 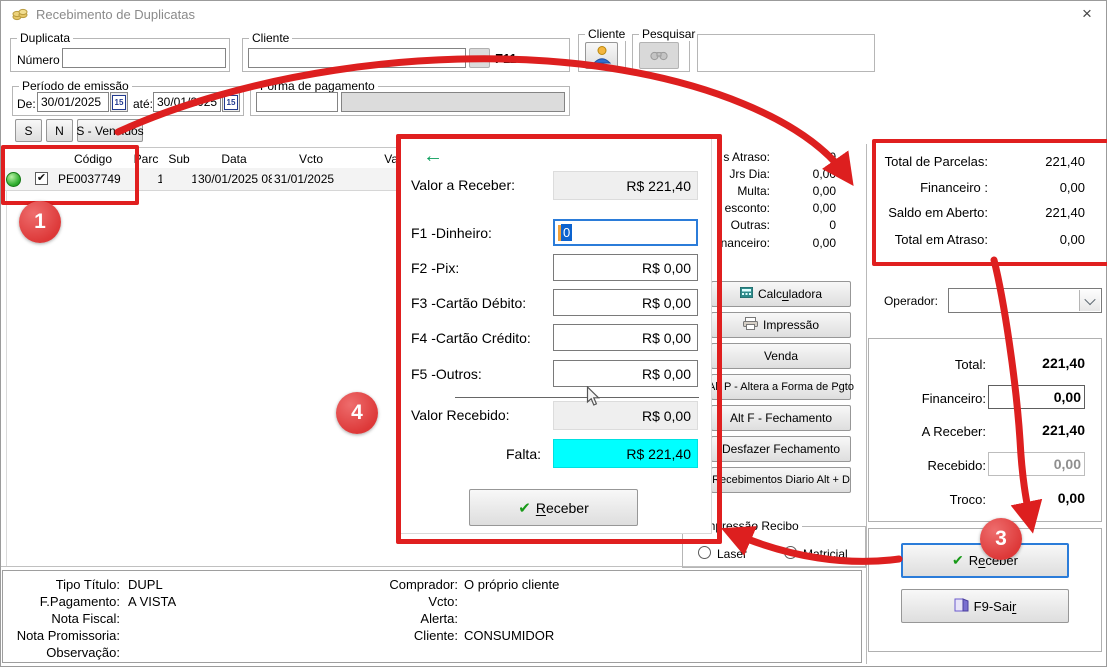 What do you see at coordinates (423, 584) in the screenshot?
I see `detail-label: Comprador:` at bounding box center [423, 584].